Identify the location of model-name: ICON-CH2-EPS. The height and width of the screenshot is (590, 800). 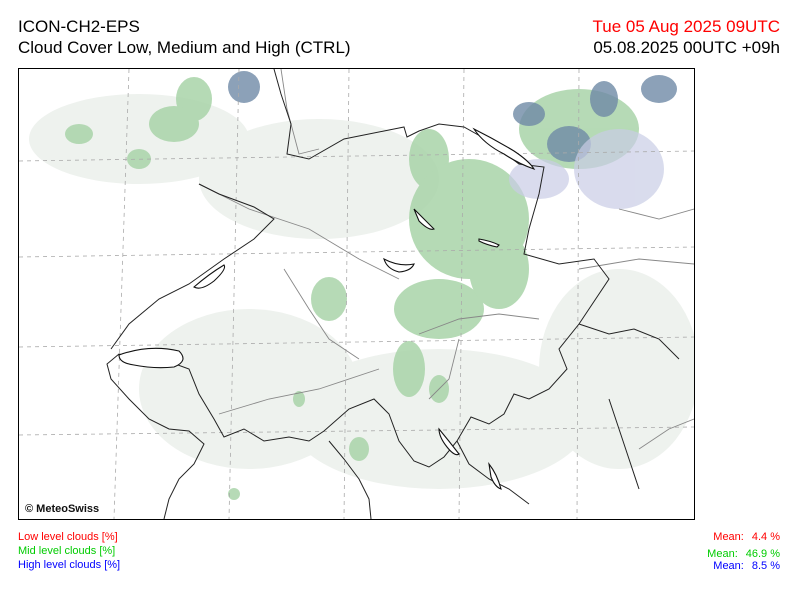
(79, 26).